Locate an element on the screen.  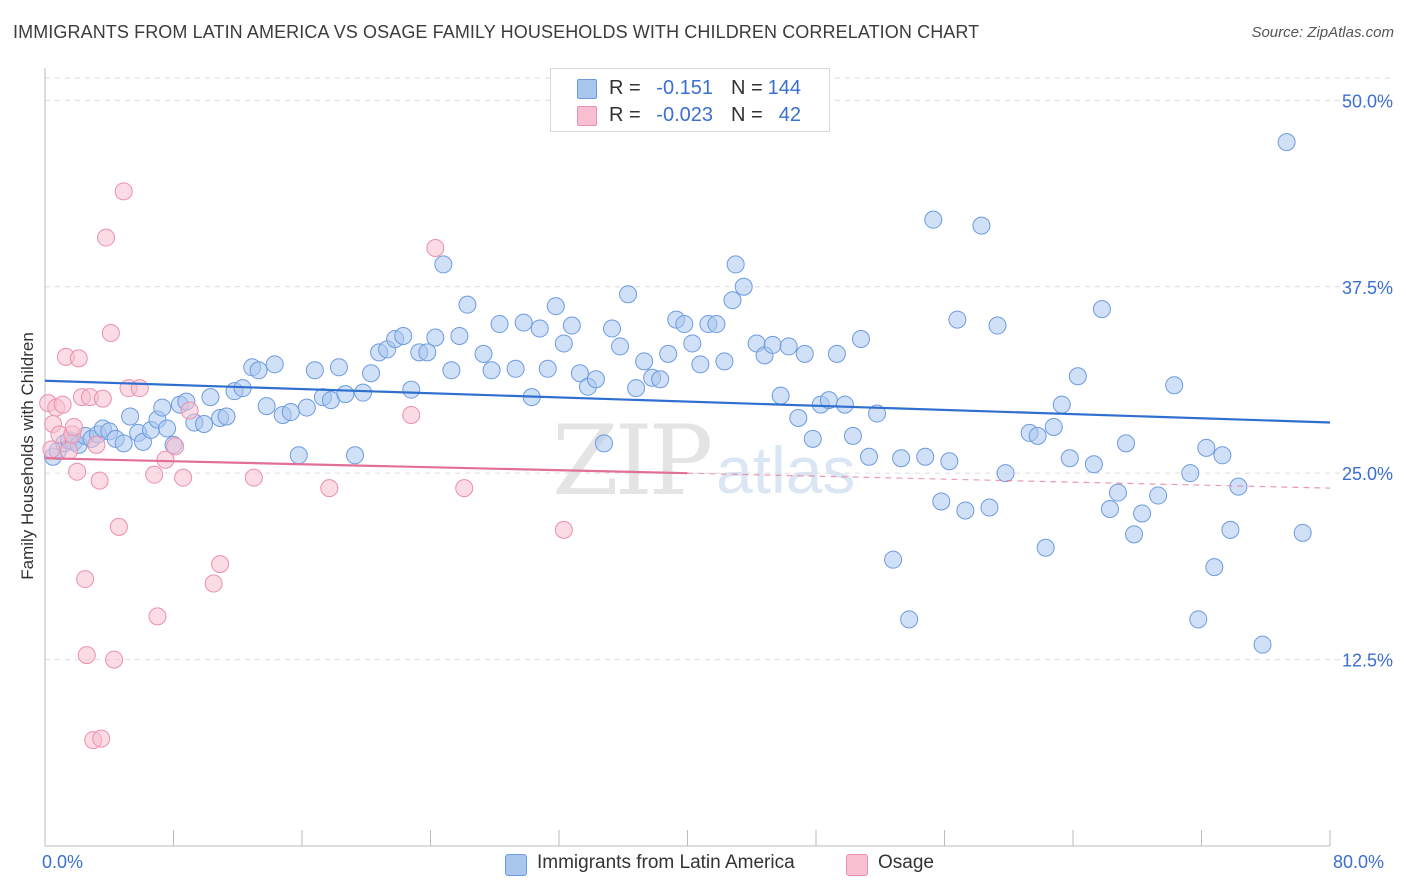
r-value: -0.023 is located at coordinates (684, 115).